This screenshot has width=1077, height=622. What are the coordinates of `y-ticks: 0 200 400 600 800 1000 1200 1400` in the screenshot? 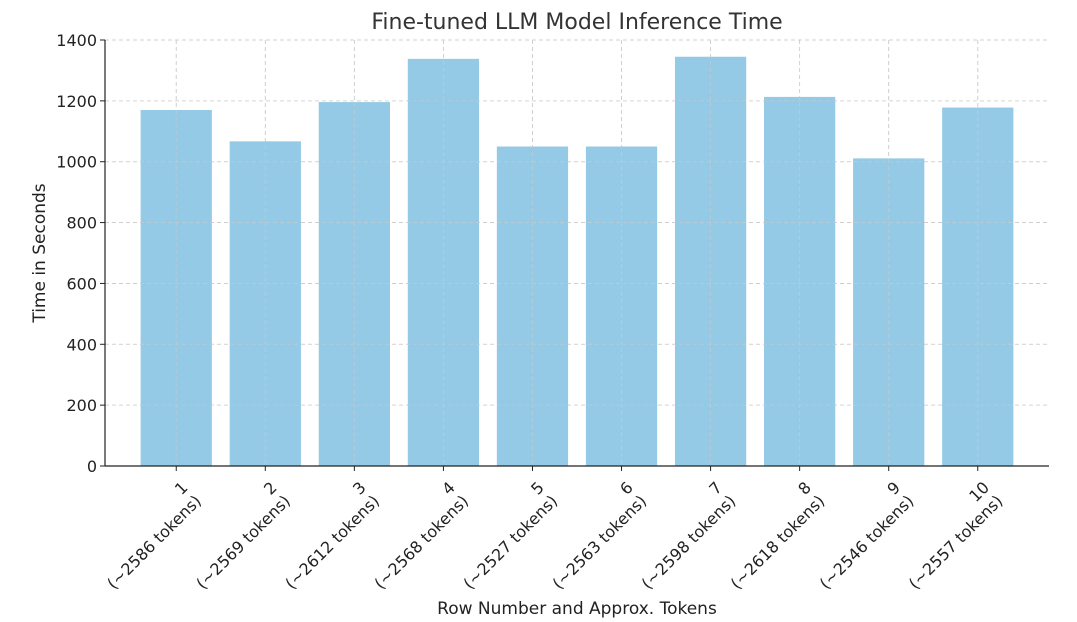 It's located at (80, 253).